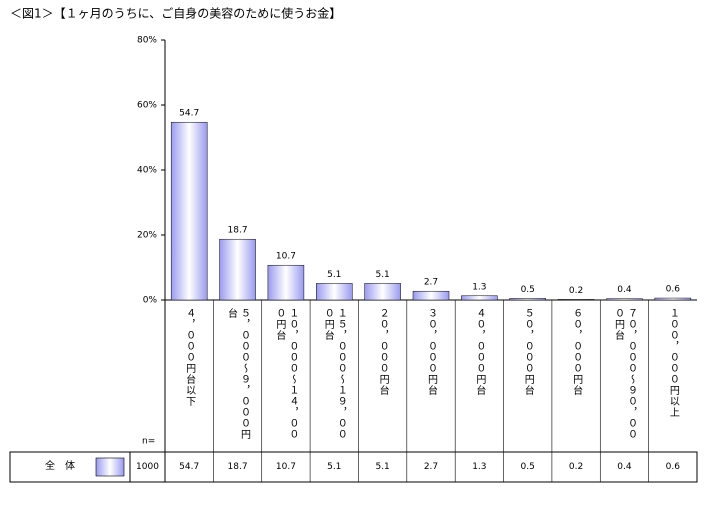 This screenshot has height=507, width=711. I want to click on x-tick-label: ６０，０００円台, so click(576, 352).